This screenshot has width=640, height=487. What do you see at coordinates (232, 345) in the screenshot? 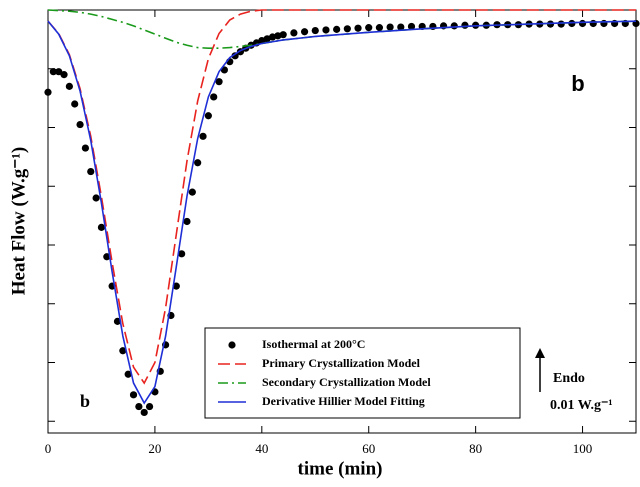
I see `legend-marker` at bounding box center [232, 345].